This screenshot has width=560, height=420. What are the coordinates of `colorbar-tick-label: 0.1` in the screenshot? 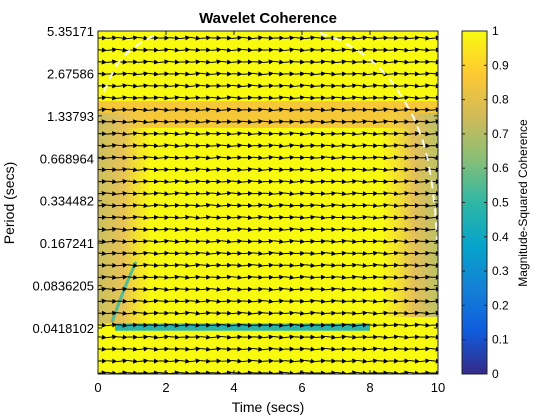 It's located at (500, 340).